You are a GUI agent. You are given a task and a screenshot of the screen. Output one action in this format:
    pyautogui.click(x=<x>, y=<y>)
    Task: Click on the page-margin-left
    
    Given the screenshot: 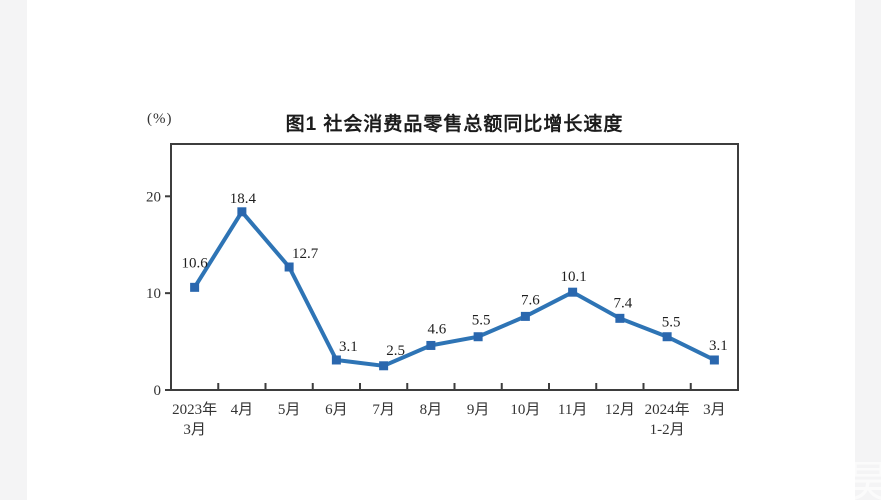 What is the action you would take?
    pyautogui.click(x=13, y=250)
    